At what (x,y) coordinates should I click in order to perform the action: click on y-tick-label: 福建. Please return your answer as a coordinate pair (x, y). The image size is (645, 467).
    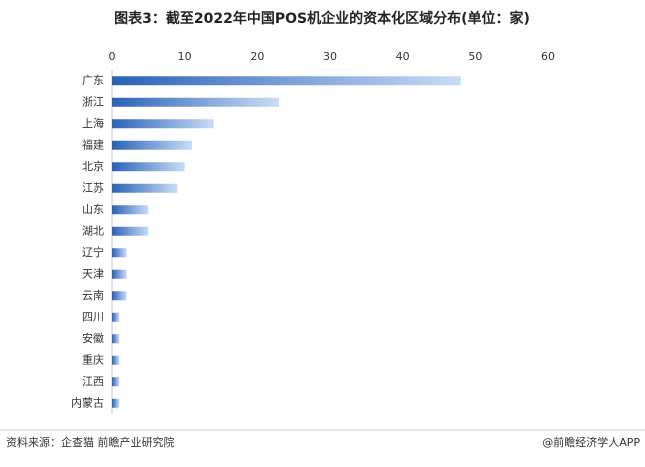
    Looking at the image, I should click on (93, 144).